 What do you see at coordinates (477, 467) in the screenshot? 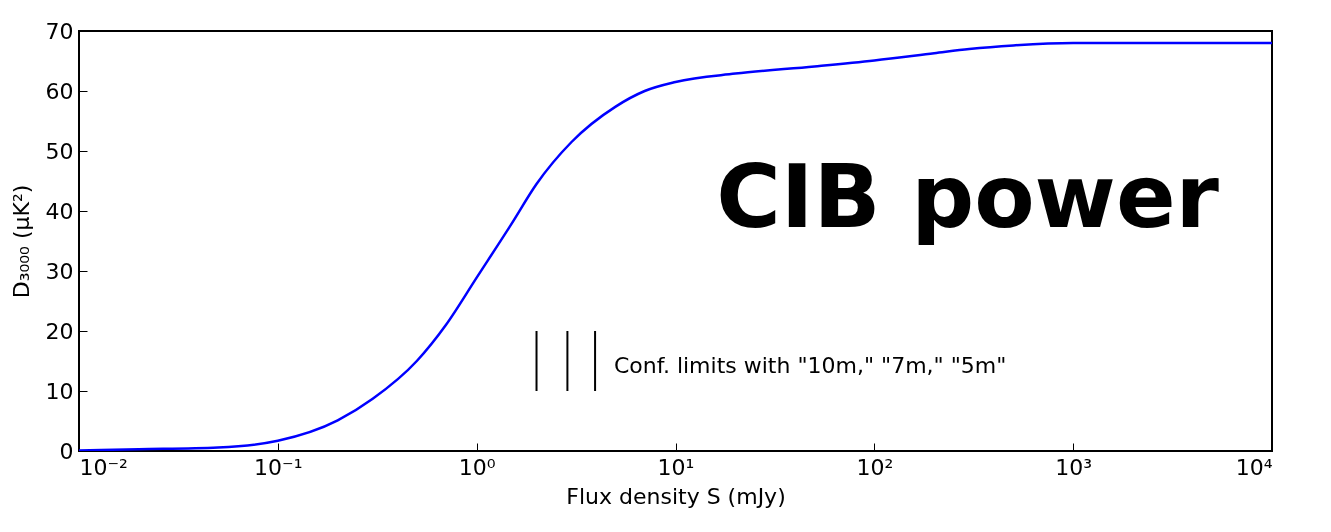
I see `x-tick-label: 10⁰` at bounding box center [477, 467].